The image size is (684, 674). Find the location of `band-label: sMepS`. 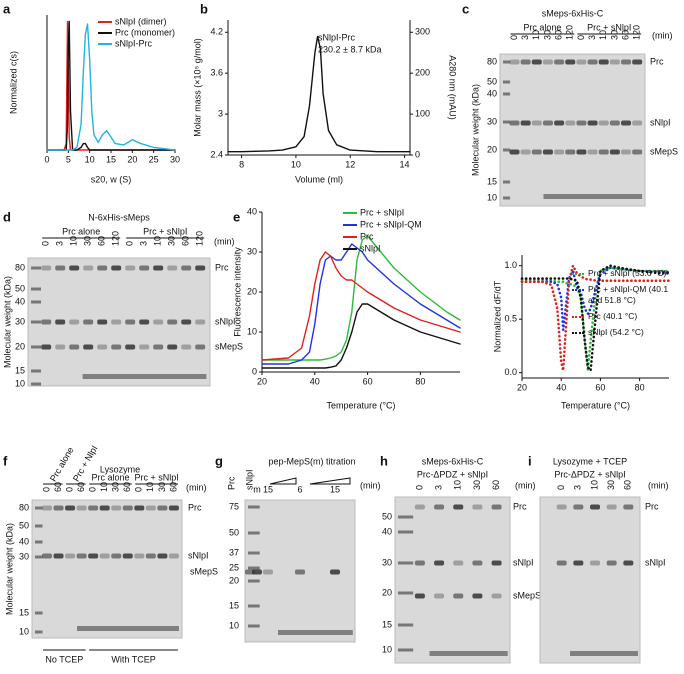

band-label: sMepS is located at coordinates (664, 151).